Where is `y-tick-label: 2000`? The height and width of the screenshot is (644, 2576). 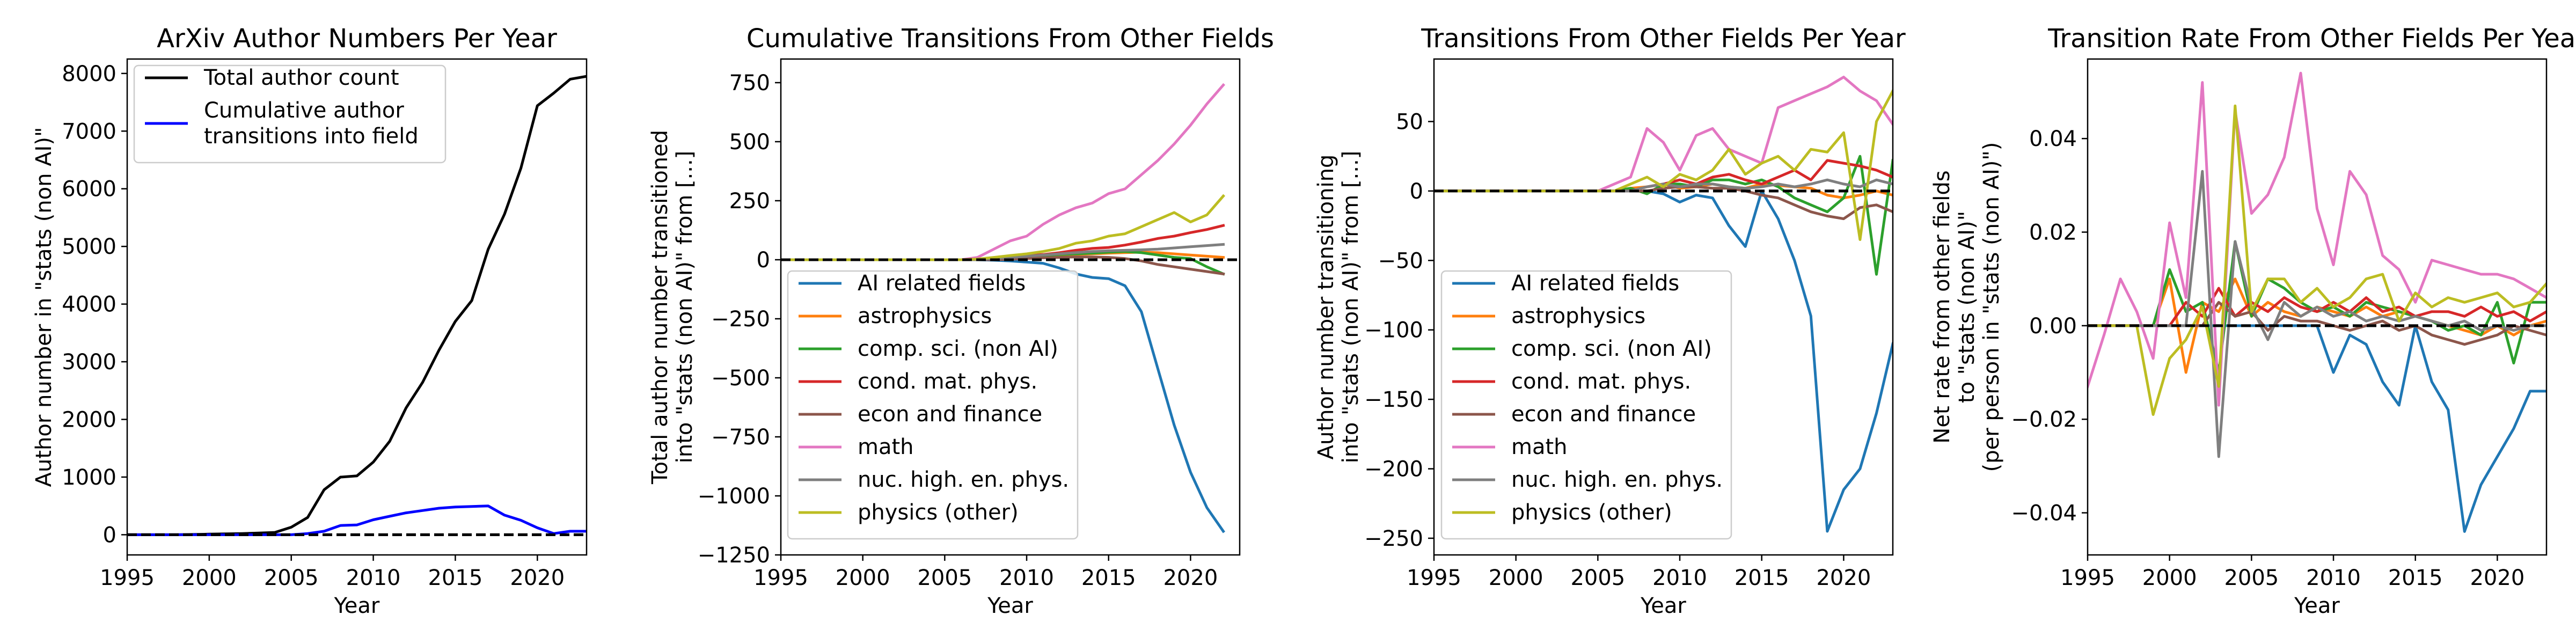
y-tick-label: 2000 is located at coordinates (89, 420).